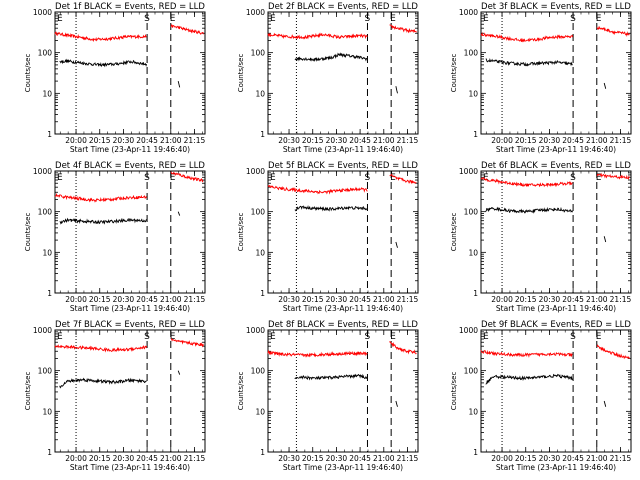 This screenshot has height=480, width=640. Describe the element at coordinates (343, 325) in the screenshot. I see `panel-title: Det 8f BLACK = Events, RED = LLD` at that location.